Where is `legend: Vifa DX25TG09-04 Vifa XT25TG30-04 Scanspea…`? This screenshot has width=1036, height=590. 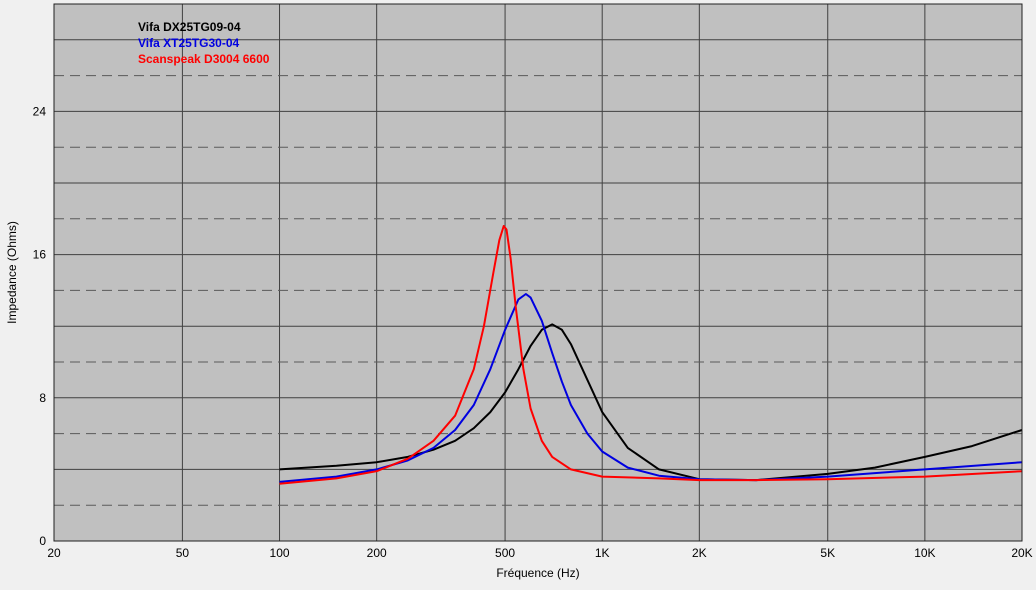 legend: Vifa DX25TG09-04 Vifa XT25TG30-04 Scanspea… is located at coordinates (204, 43).